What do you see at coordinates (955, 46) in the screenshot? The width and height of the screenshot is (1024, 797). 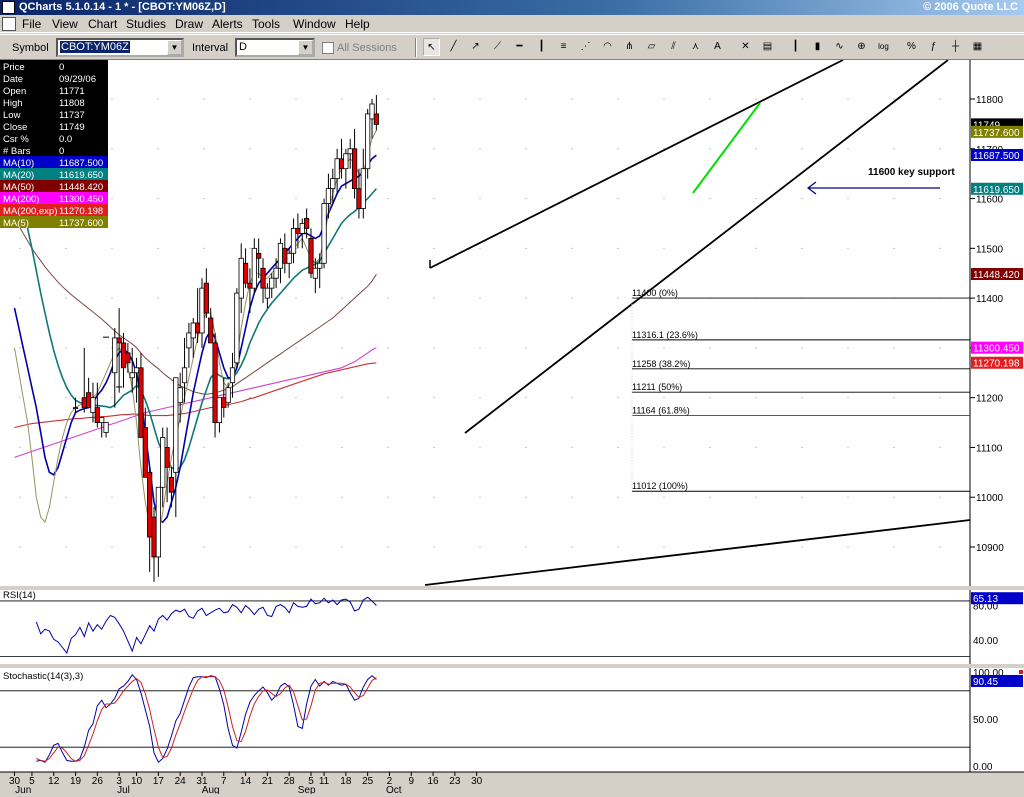 I see `crosshair-tool: ┼` at bounding box center [955, 46].